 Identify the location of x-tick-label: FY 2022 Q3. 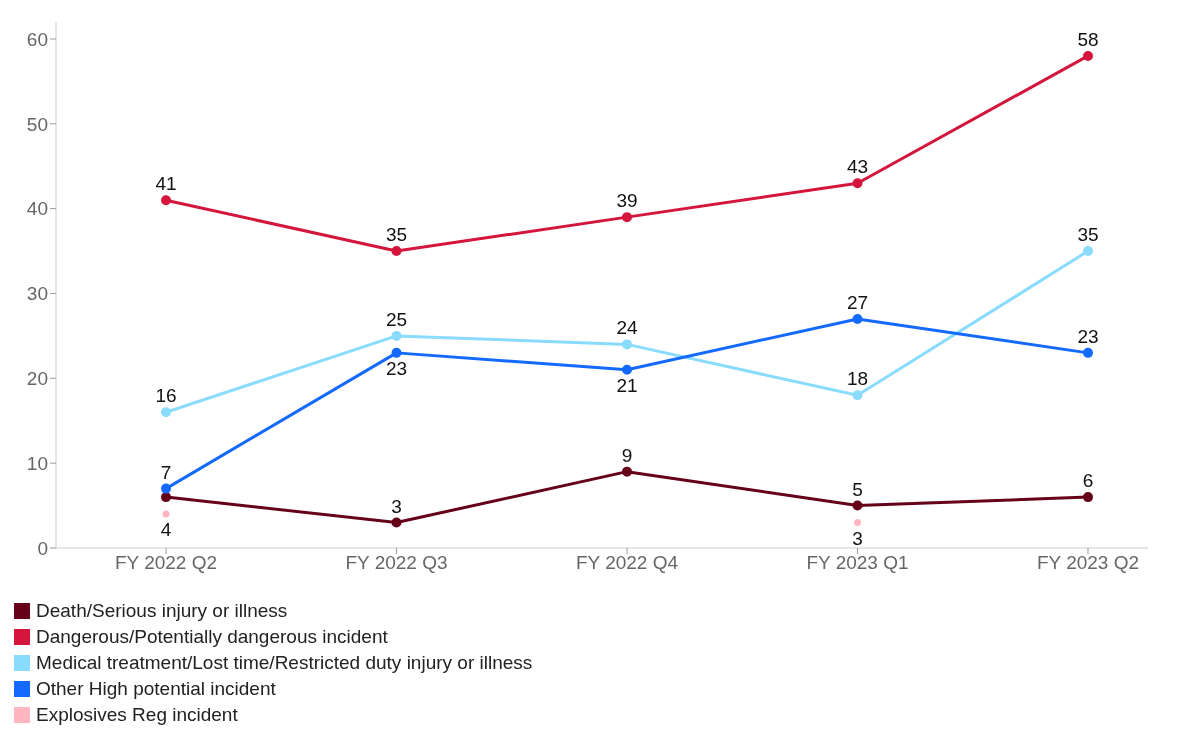
(396, 563).